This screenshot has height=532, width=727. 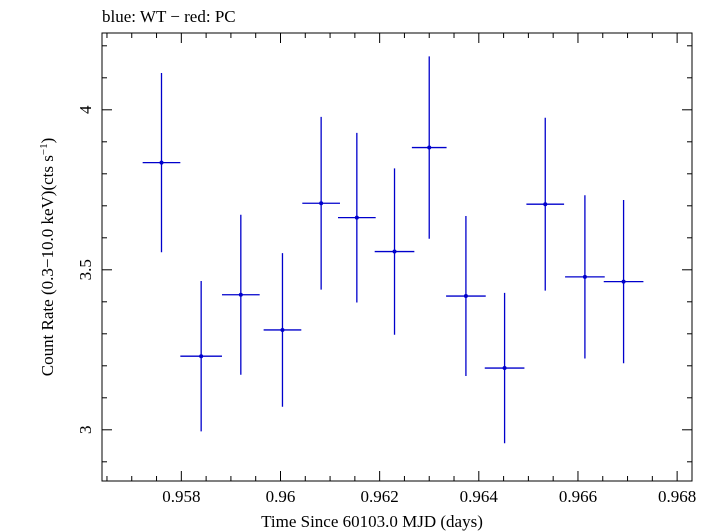 What do you see at coordinates (44, 149) in the screenshot?
I see `y-axis-label-superscript: −1` at bounding box center [44, 149].